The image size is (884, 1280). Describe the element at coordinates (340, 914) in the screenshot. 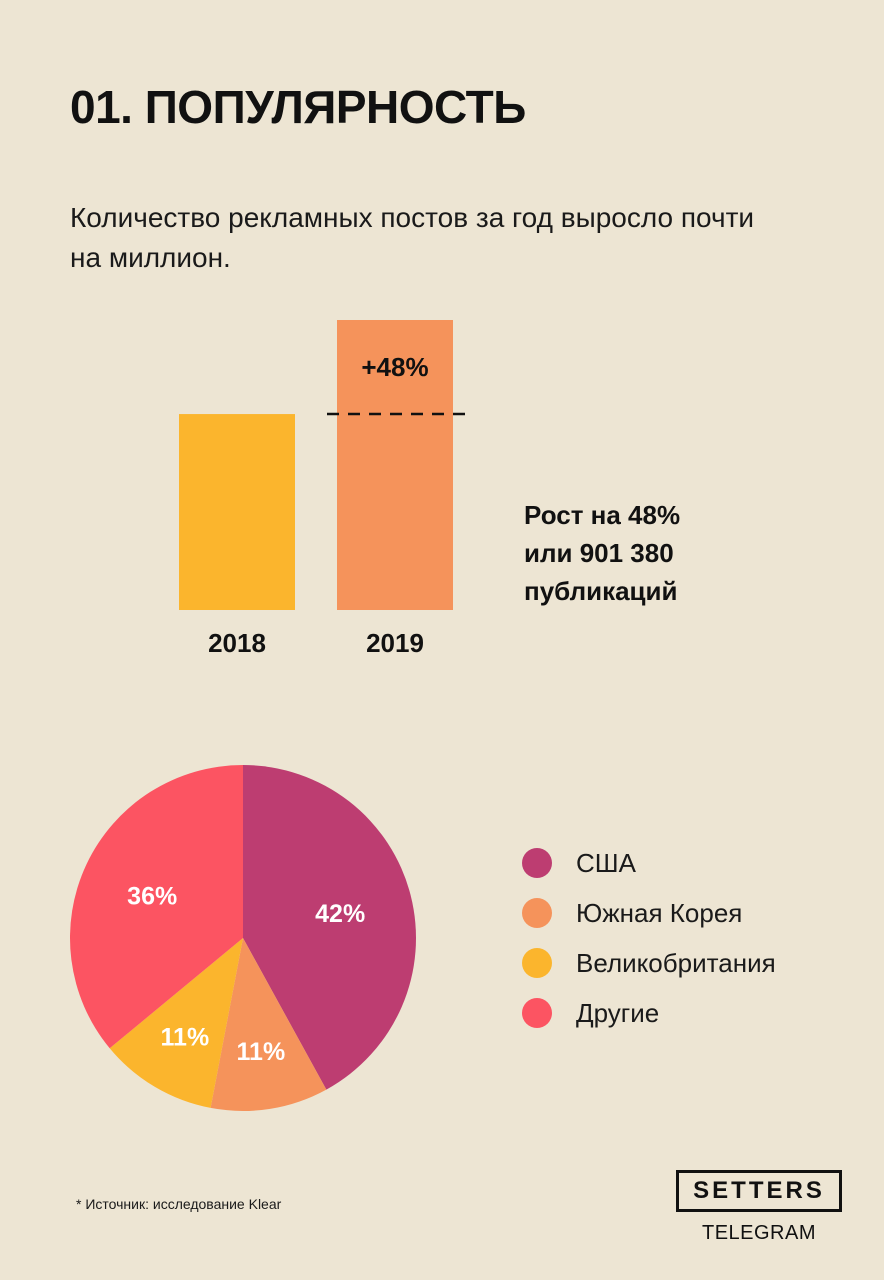

I see `pie-label-0: 42%` at that location.